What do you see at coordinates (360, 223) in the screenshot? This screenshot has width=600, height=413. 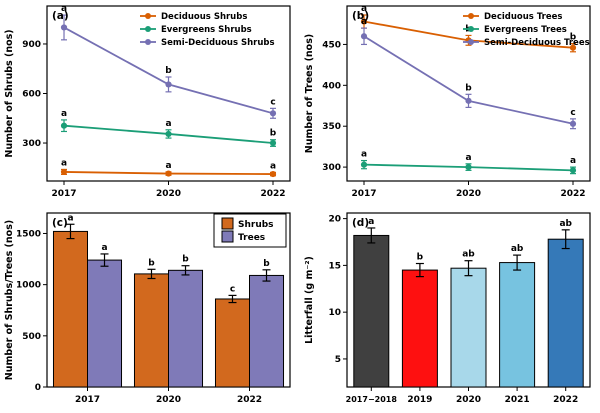 I see `svg-text: (d)` at bounding box center [360, 223].